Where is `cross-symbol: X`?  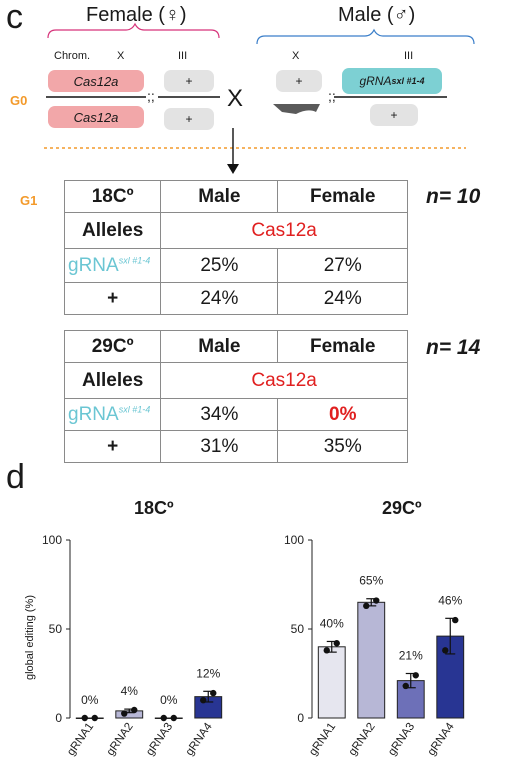
cross-symbol: X is located at coordinates (235, 98).